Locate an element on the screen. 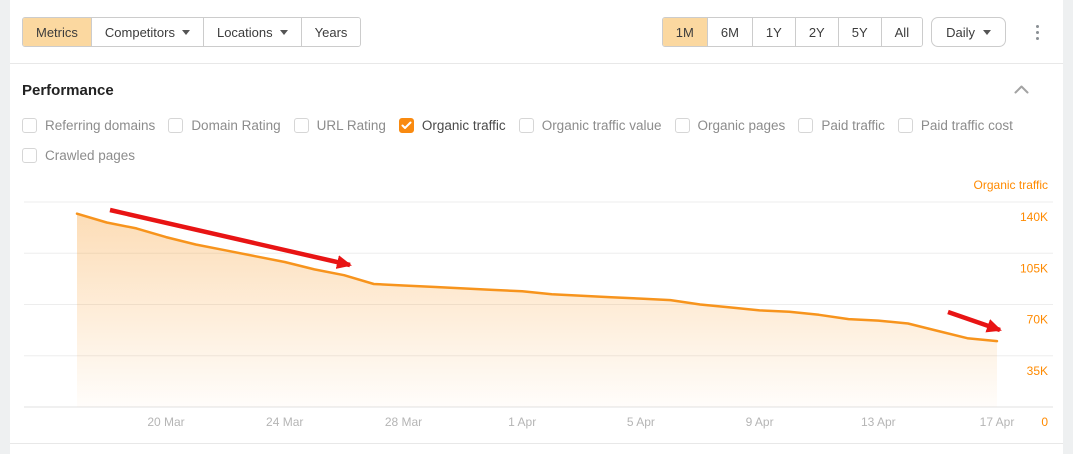 This screenshot has width=1073, height=454. button-label: Years is located at coordinates (331, 32).